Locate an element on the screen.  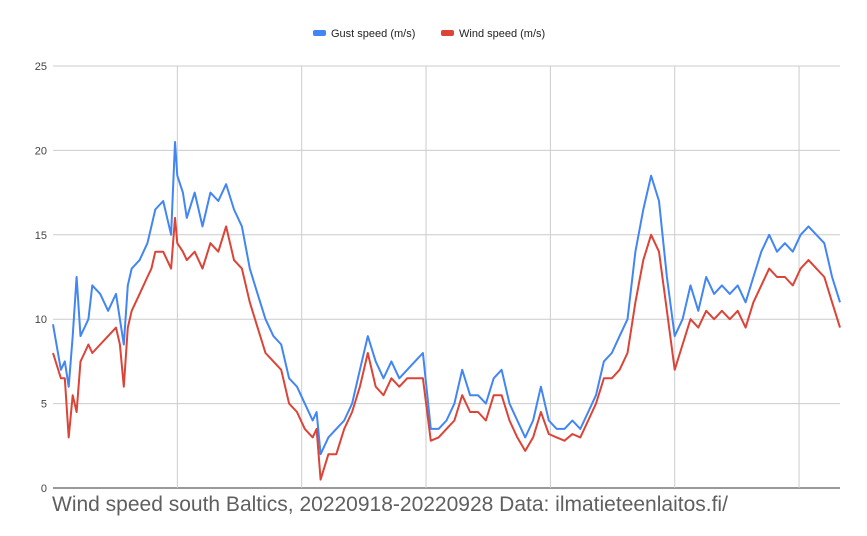
y-tick-label-15: 15 is located at coordinates (41, 236).